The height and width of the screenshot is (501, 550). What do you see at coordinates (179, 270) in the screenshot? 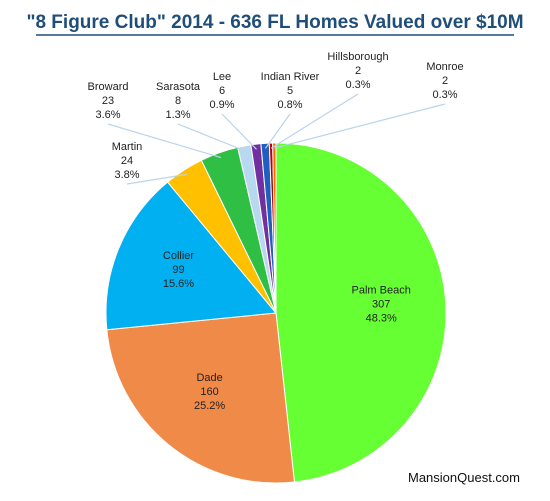
I see `slice-label-collier: Collier 99 15.6%` at bounding box center [179, 270].